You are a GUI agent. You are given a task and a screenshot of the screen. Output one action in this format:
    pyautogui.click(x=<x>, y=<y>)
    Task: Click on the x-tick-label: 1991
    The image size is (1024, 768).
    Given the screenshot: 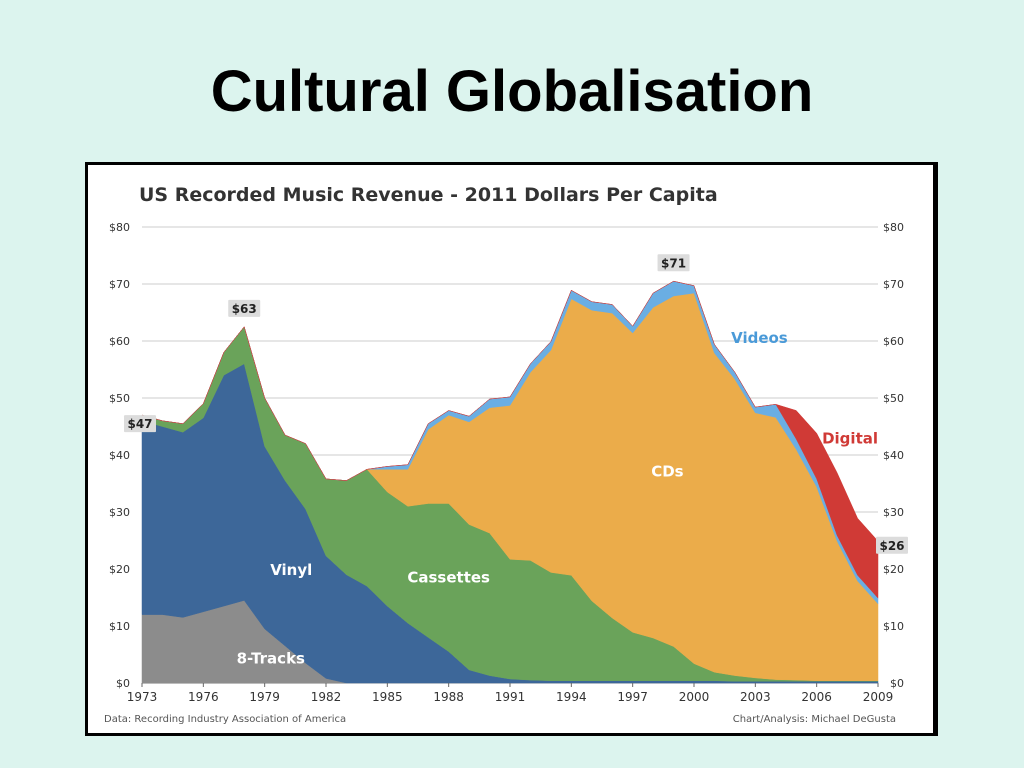 What is the action you would take?
    pyautogui.click(x=510, y=697)
    